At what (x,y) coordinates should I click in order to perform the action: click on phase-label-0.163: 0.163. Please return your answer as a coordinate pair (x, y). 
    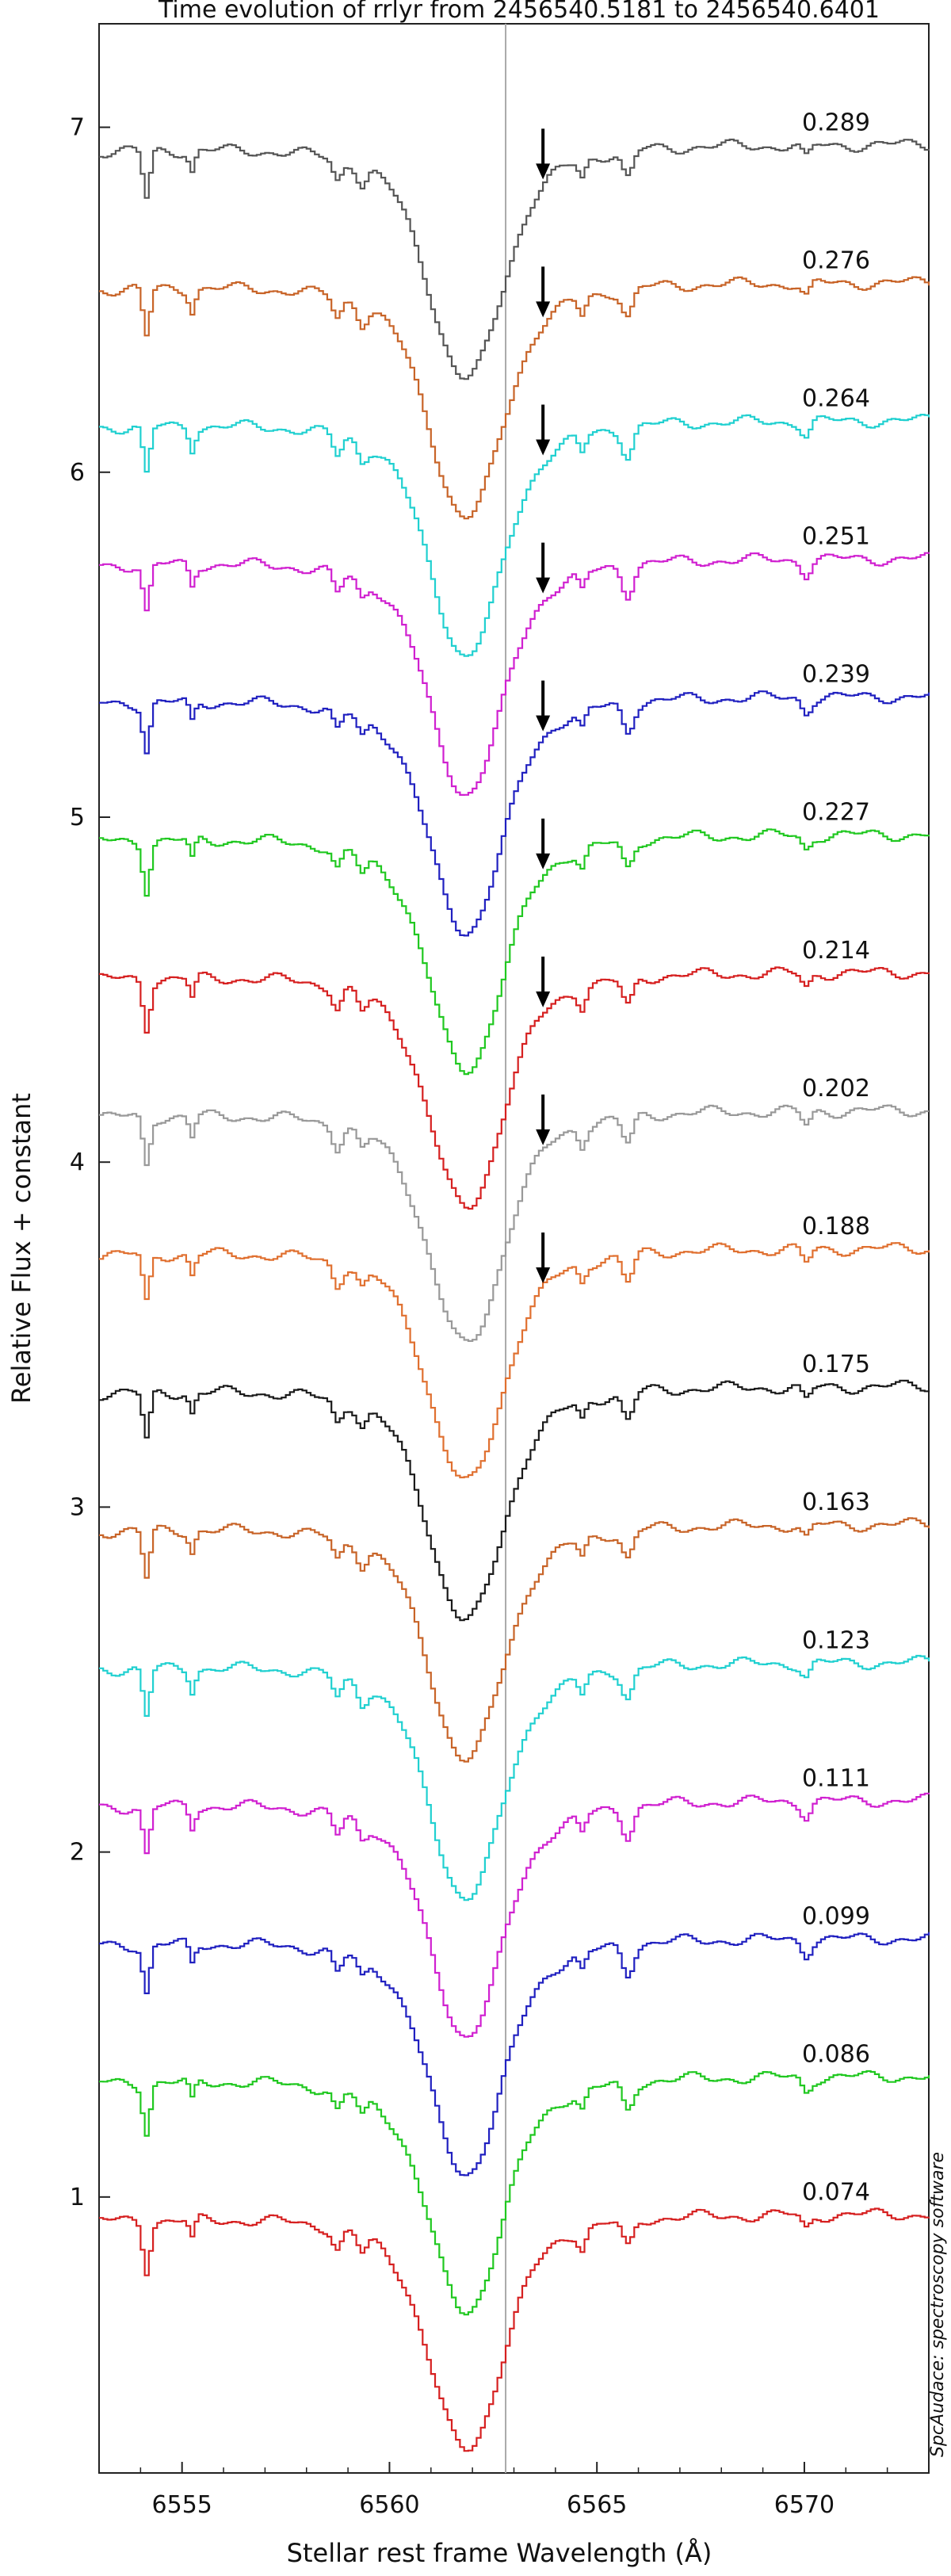
    Looking at the image, I should click on (836, 1502).